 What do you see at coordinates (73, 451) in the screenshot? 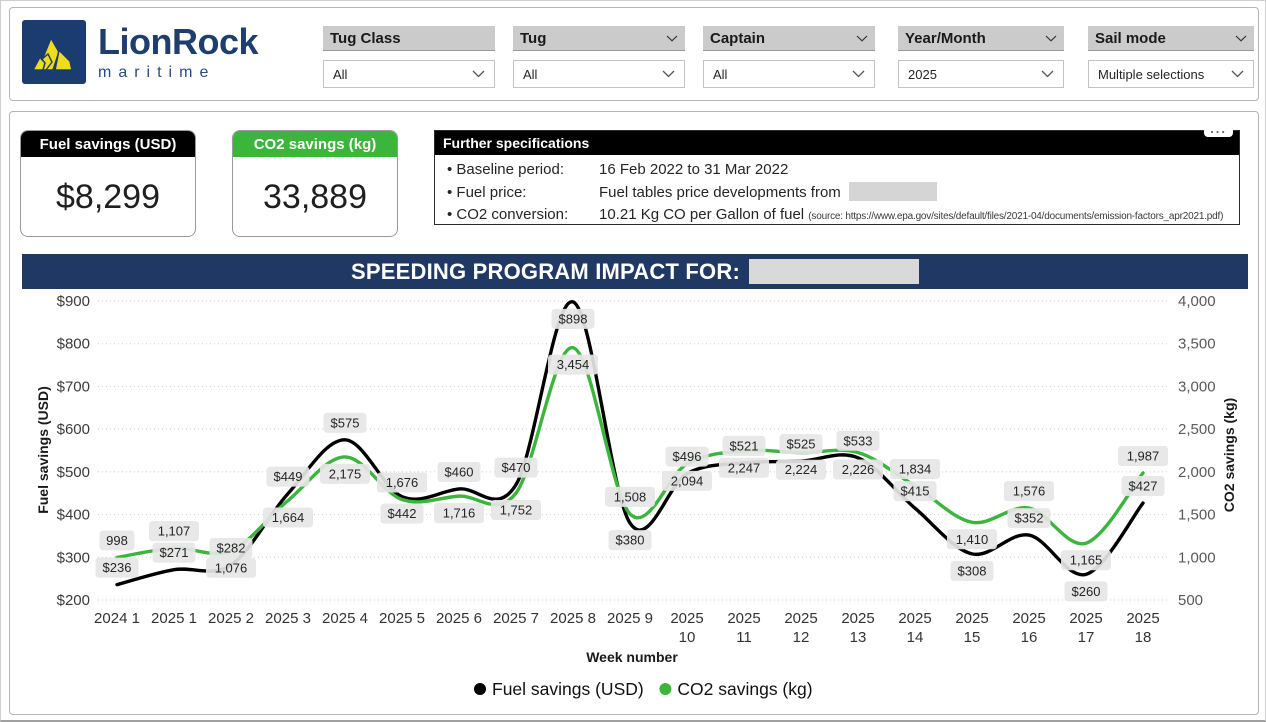
I see `left-axis-ticks: $200 $300 $400 $500 $600 $700 $800 $900` at bounding box center [73, 451].